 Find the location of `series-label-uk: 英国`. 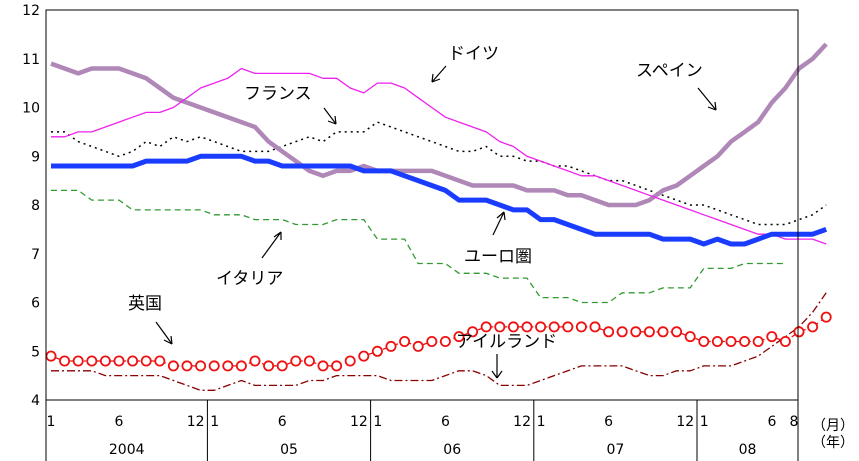

series-label-uk: 英国 is located at coordinates (145, 304).